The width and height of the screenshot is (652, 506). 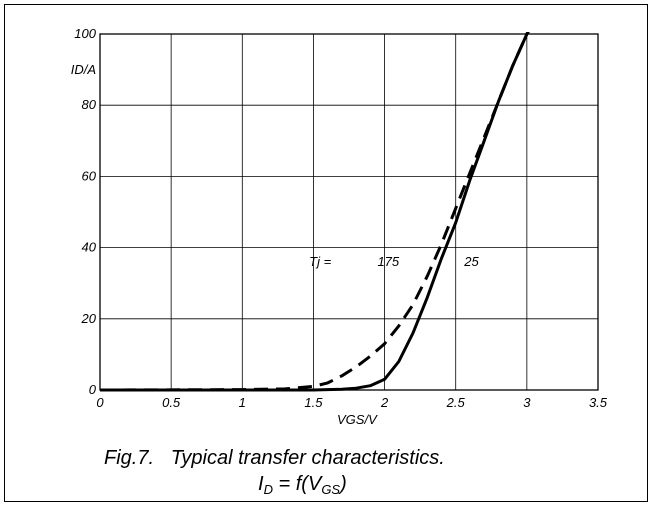 What do you see at coordinates (89, 247) in the screenshot?
I see `y-tick-label: 40` at bounding box center [89, 247].